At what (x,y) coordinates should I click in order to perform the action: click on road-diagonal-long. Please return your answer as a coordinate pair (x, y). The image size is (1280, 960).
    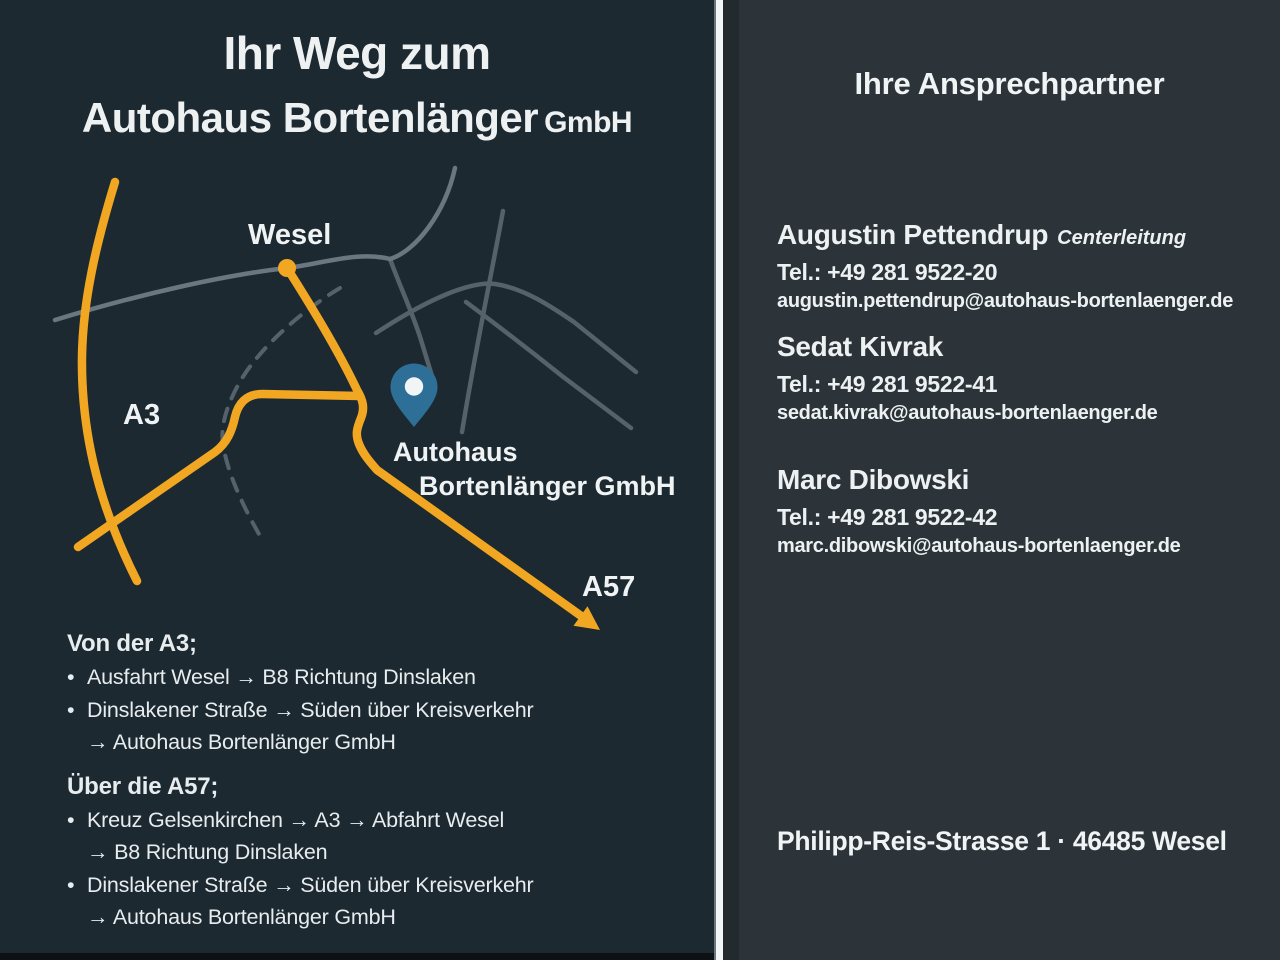
    Looking at the image, I should click on (482, 321).